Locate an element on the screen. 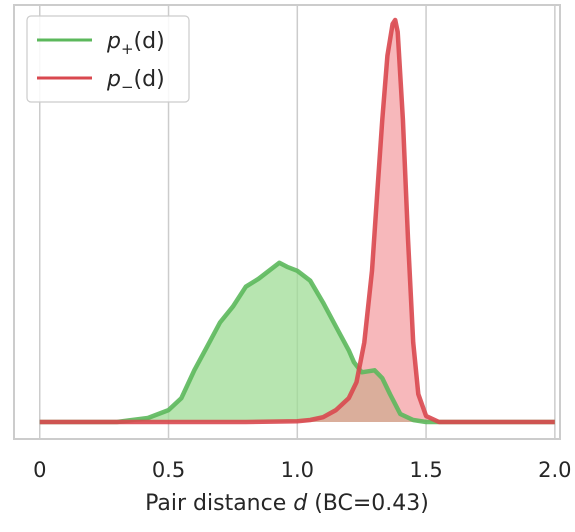 The image size is (575, 532). x-tick-labels: 0 0.5 1.0 1.5 2.0 is located at coordinates (302, 470).